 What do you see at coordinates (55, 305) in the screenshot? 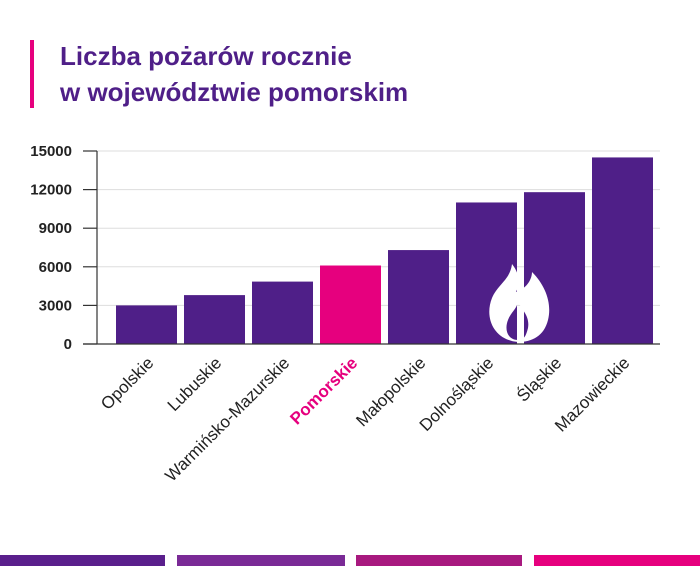
I see `y-tick-label: 3000` at bounding box center [55, 305].